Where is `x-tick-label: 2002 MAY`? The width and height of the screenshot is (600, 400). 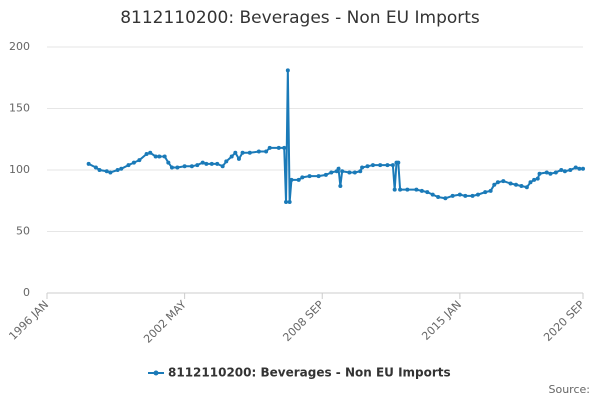
x-tick-label: 2002 MAY is located at coordinates (165, 322).